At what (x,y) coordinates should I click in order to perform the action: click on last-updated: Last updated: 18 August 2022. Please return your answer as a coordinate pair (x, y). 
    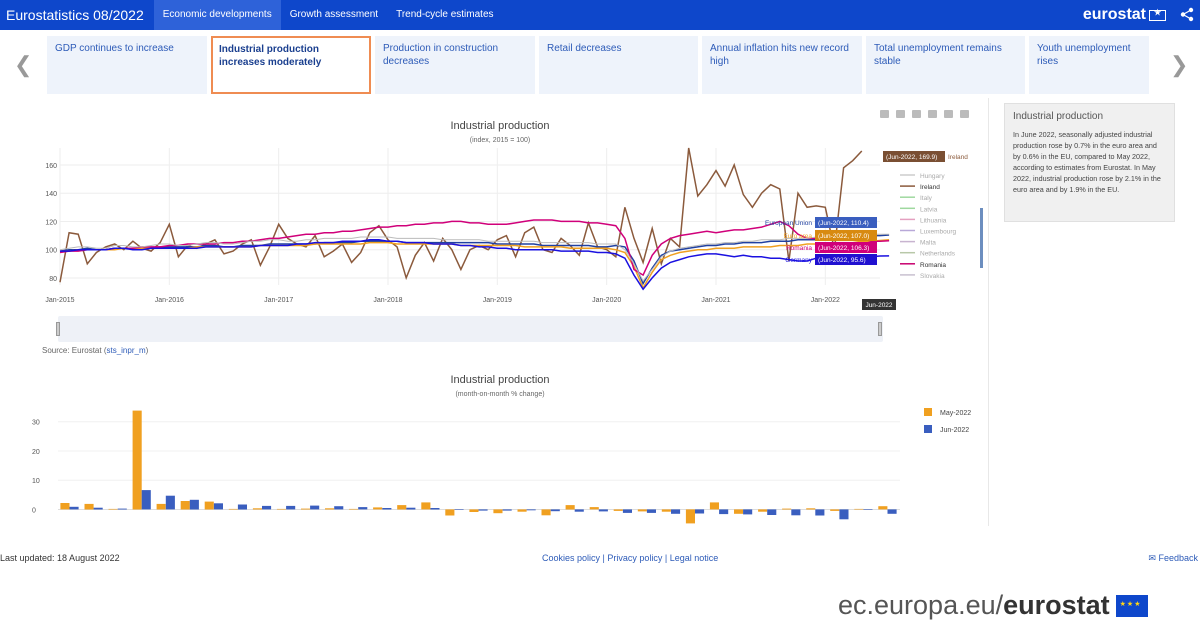
    Looking at the image, I should click on (60, 558).